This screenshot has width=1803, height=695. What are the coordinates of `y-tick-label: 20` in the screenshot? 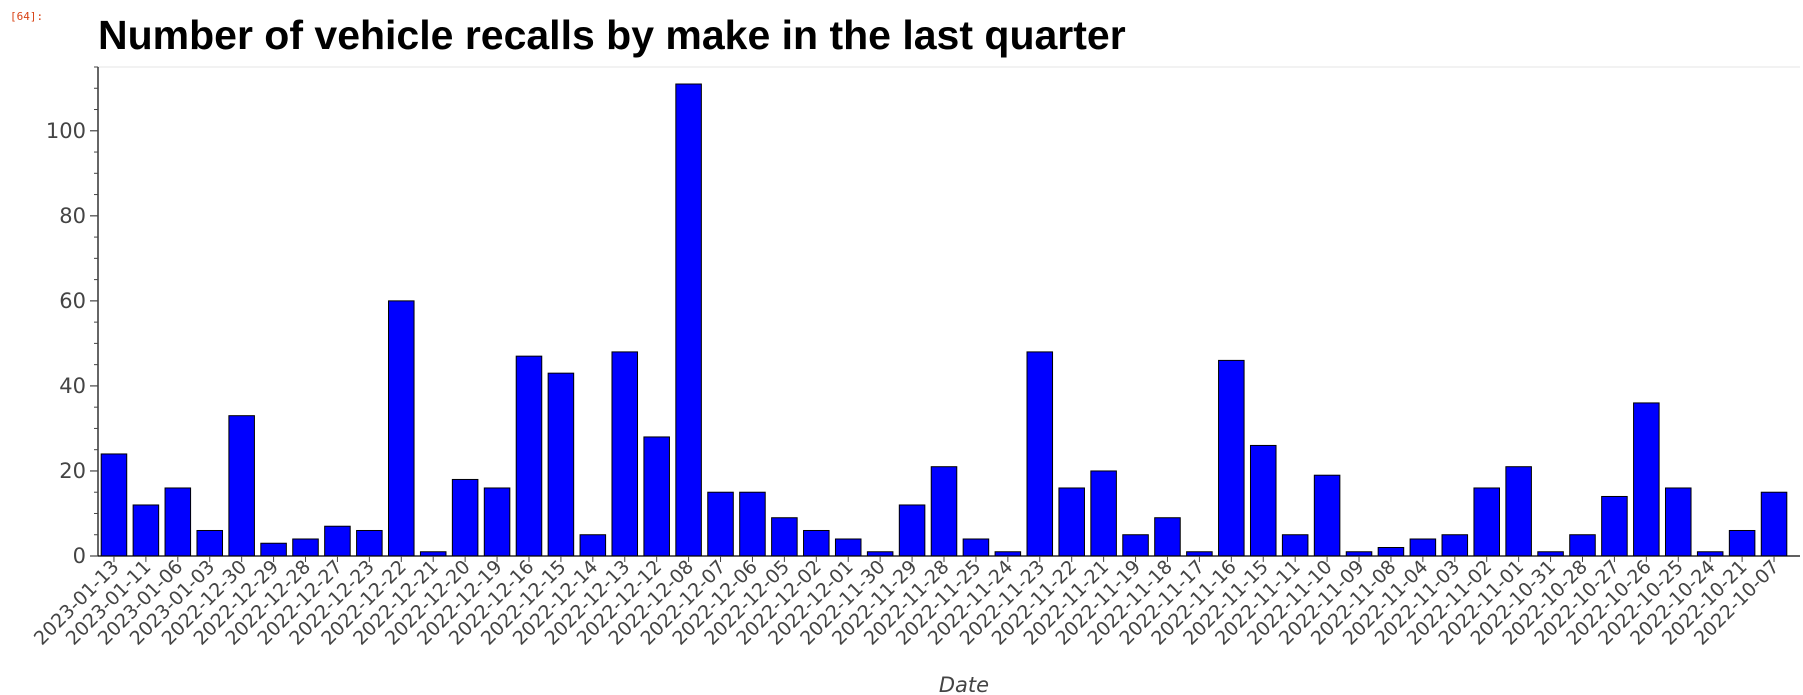 It's located at (72, 471).